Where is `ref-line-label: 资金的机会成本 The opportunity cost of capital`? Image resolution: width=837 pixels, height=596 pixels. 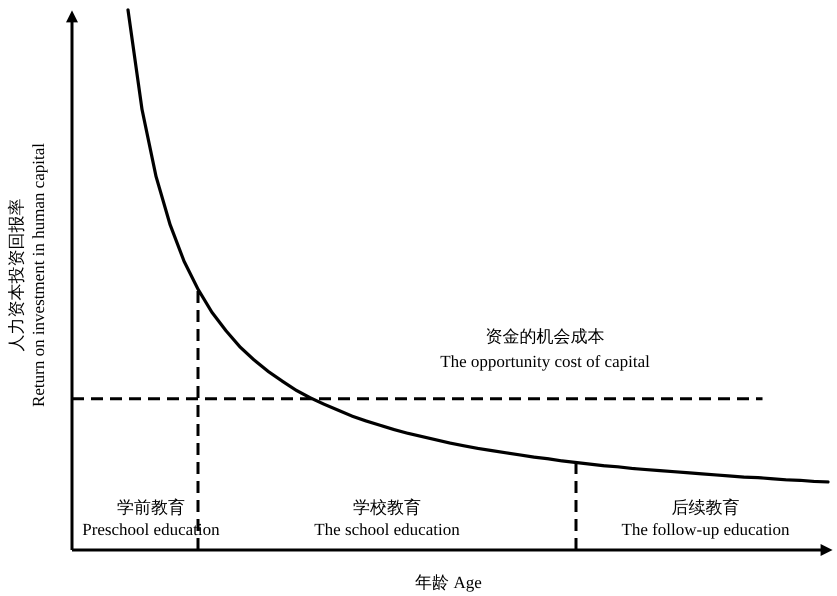 ref-line-label: 资金的机会成本 The opportunity cost of capital is located at coordinates (545, 348).